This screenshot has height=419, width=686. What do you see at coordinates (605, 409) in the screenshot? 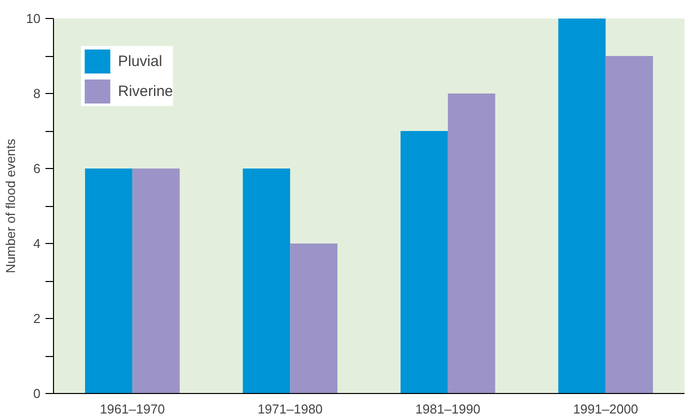
I see `x-tick-label: 1991–2000` at bounding box center [605, 409].